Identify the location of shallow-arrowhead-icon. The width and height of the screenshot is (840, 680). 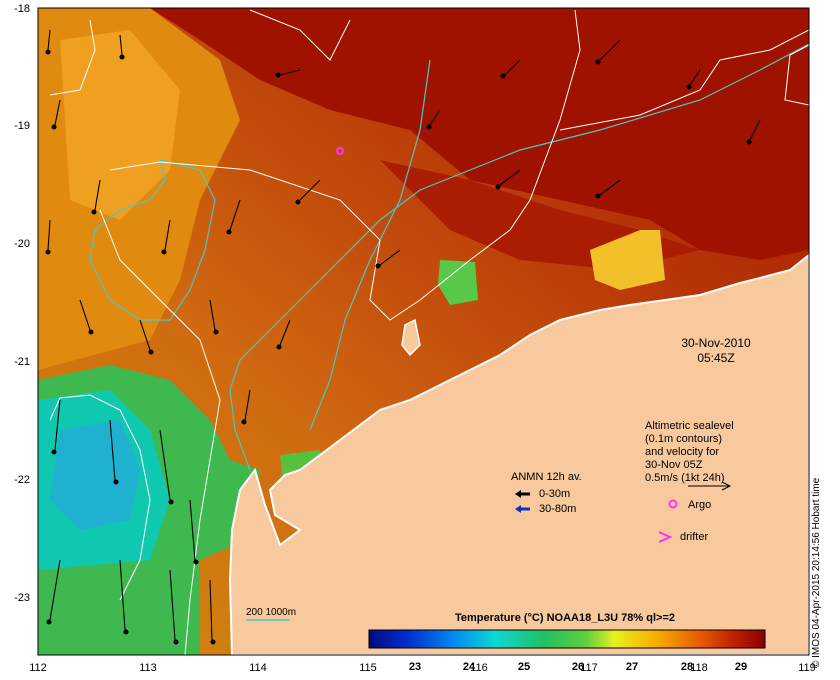
(518, 494).